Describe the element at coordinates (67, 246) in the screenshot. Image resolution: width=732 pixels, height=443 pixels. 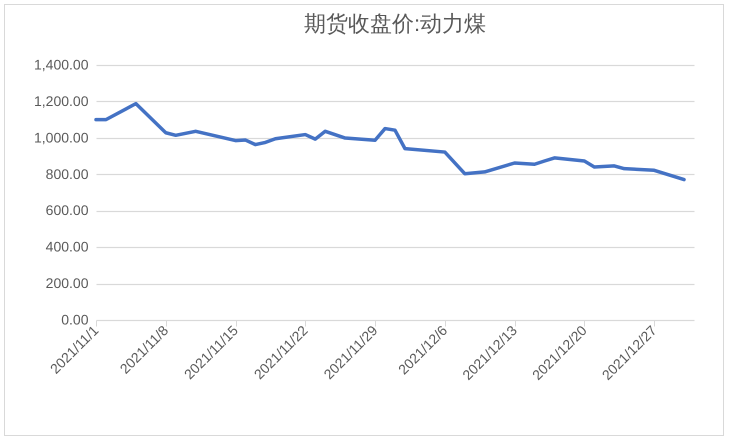
I see `y-tick-label: 400.00` at that location.